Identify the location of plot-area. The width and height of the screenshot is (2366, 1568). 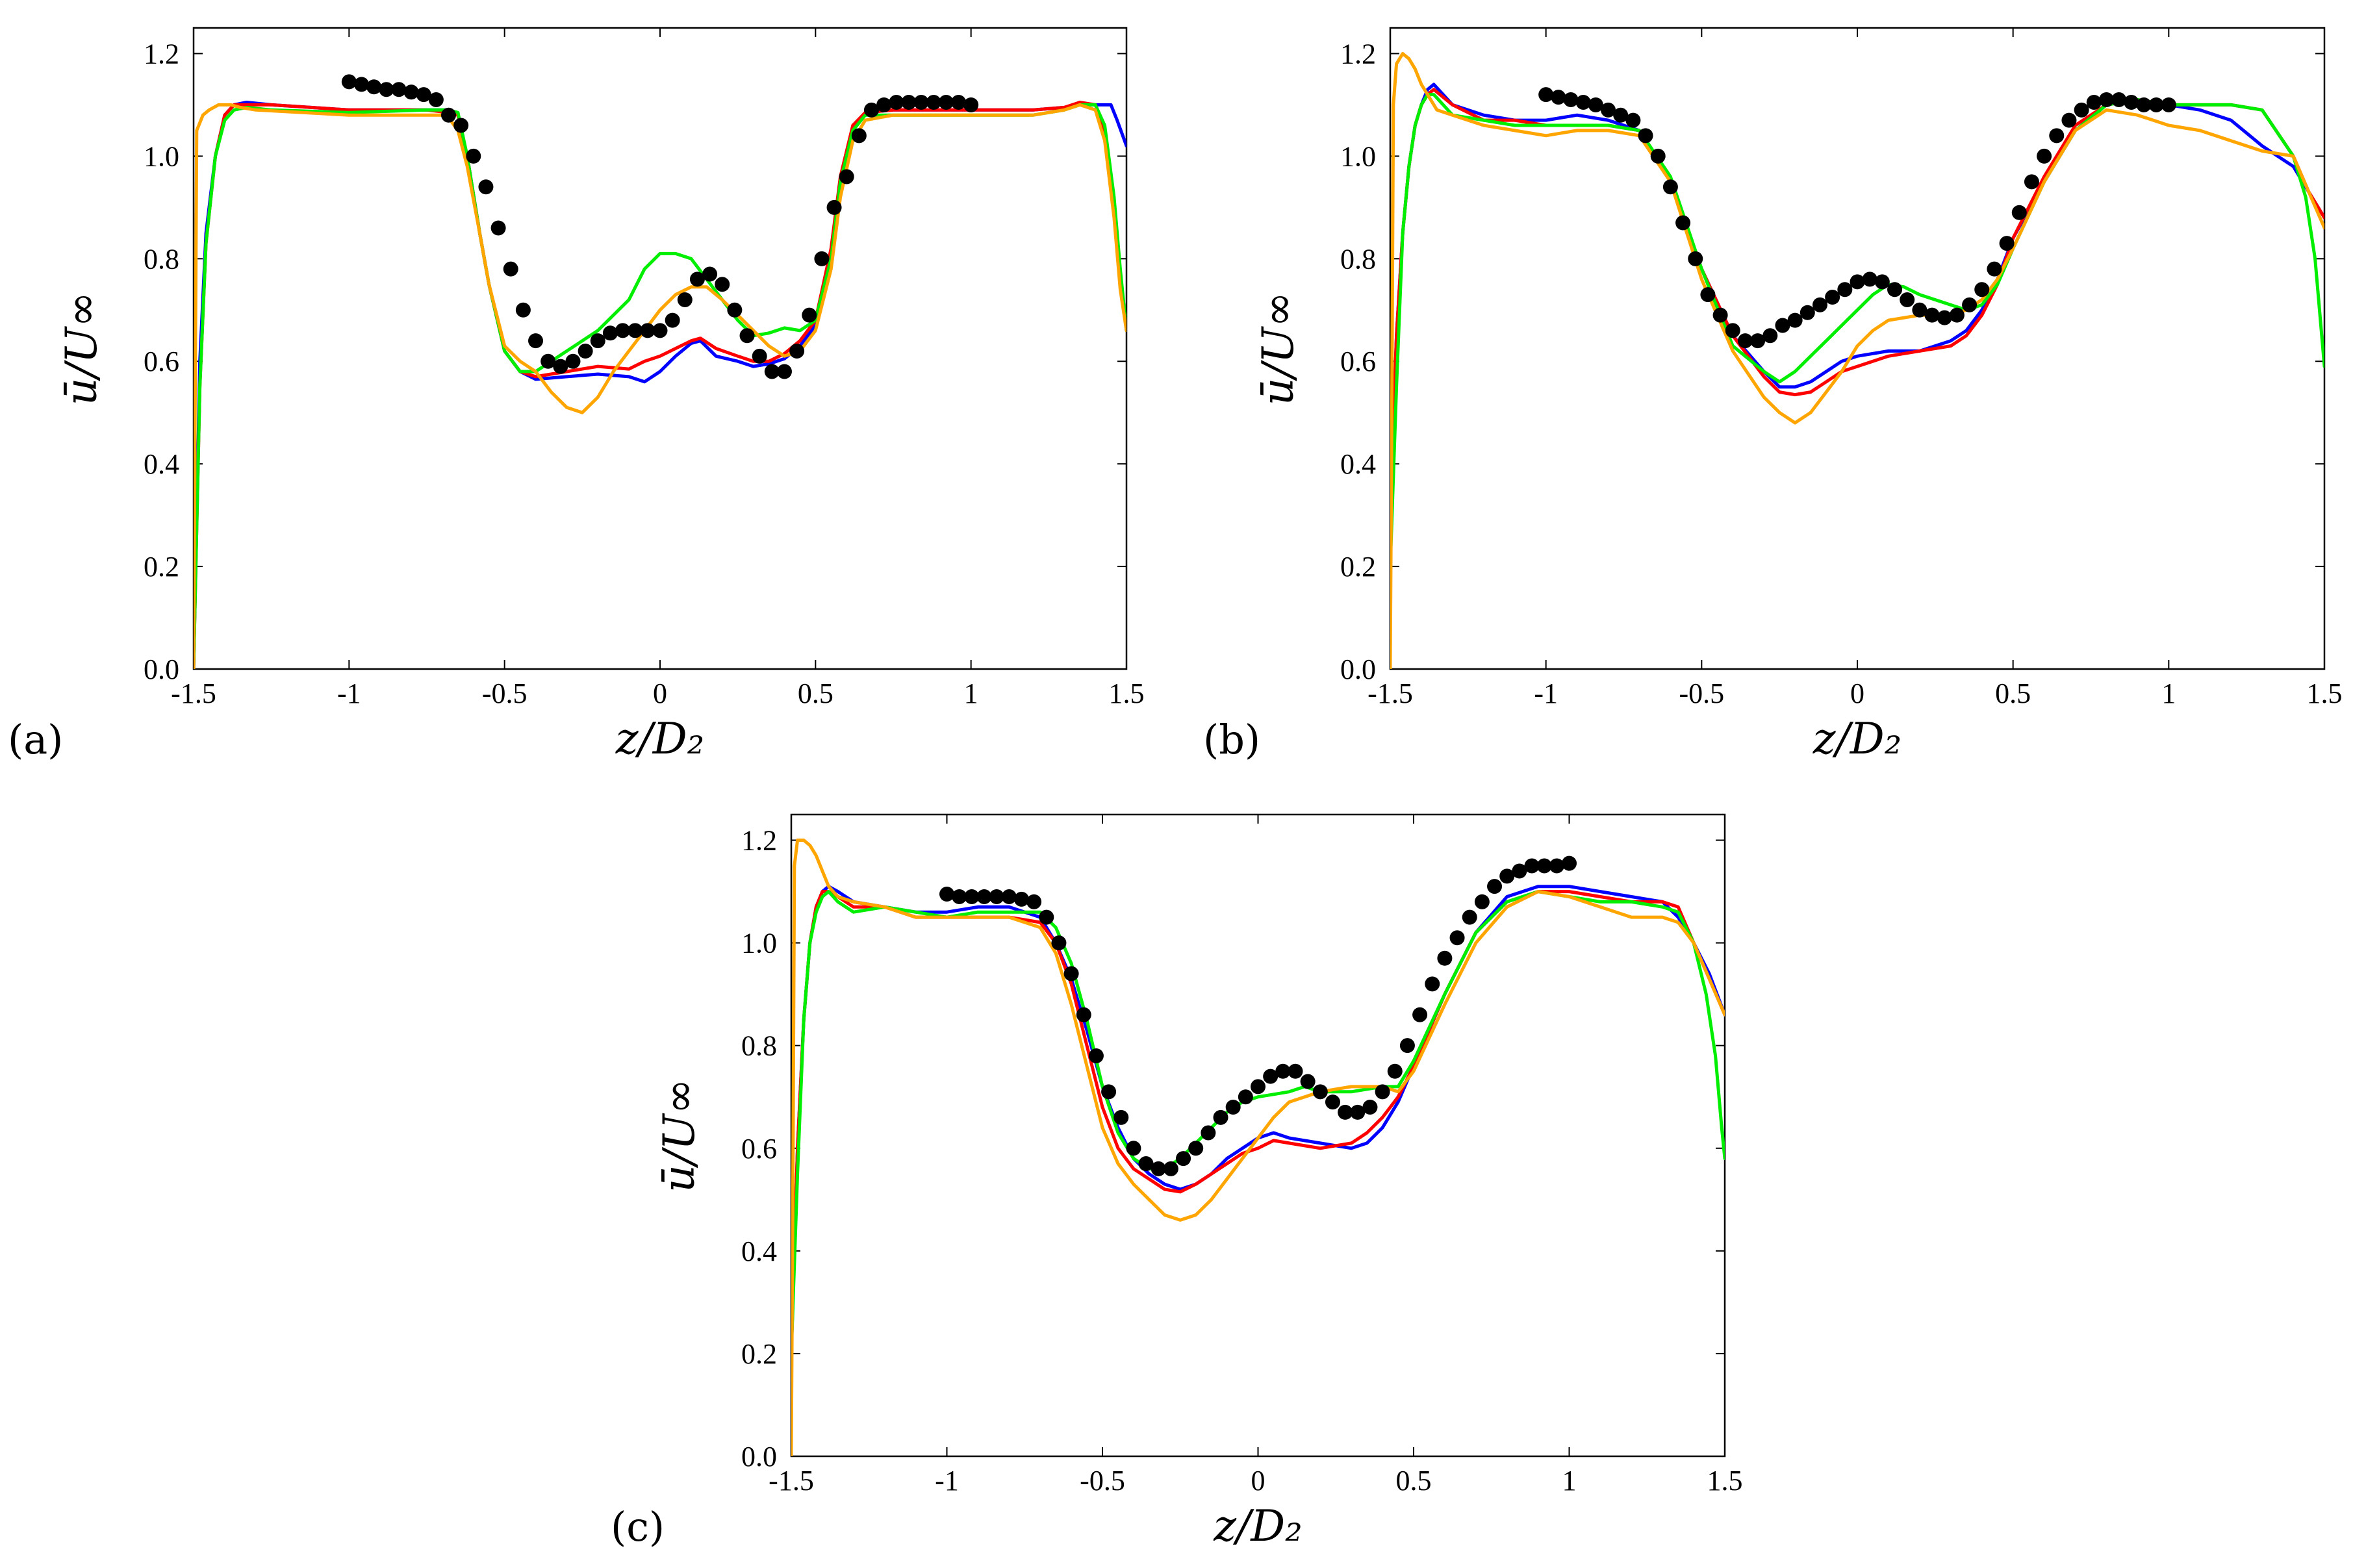
(660, 371).